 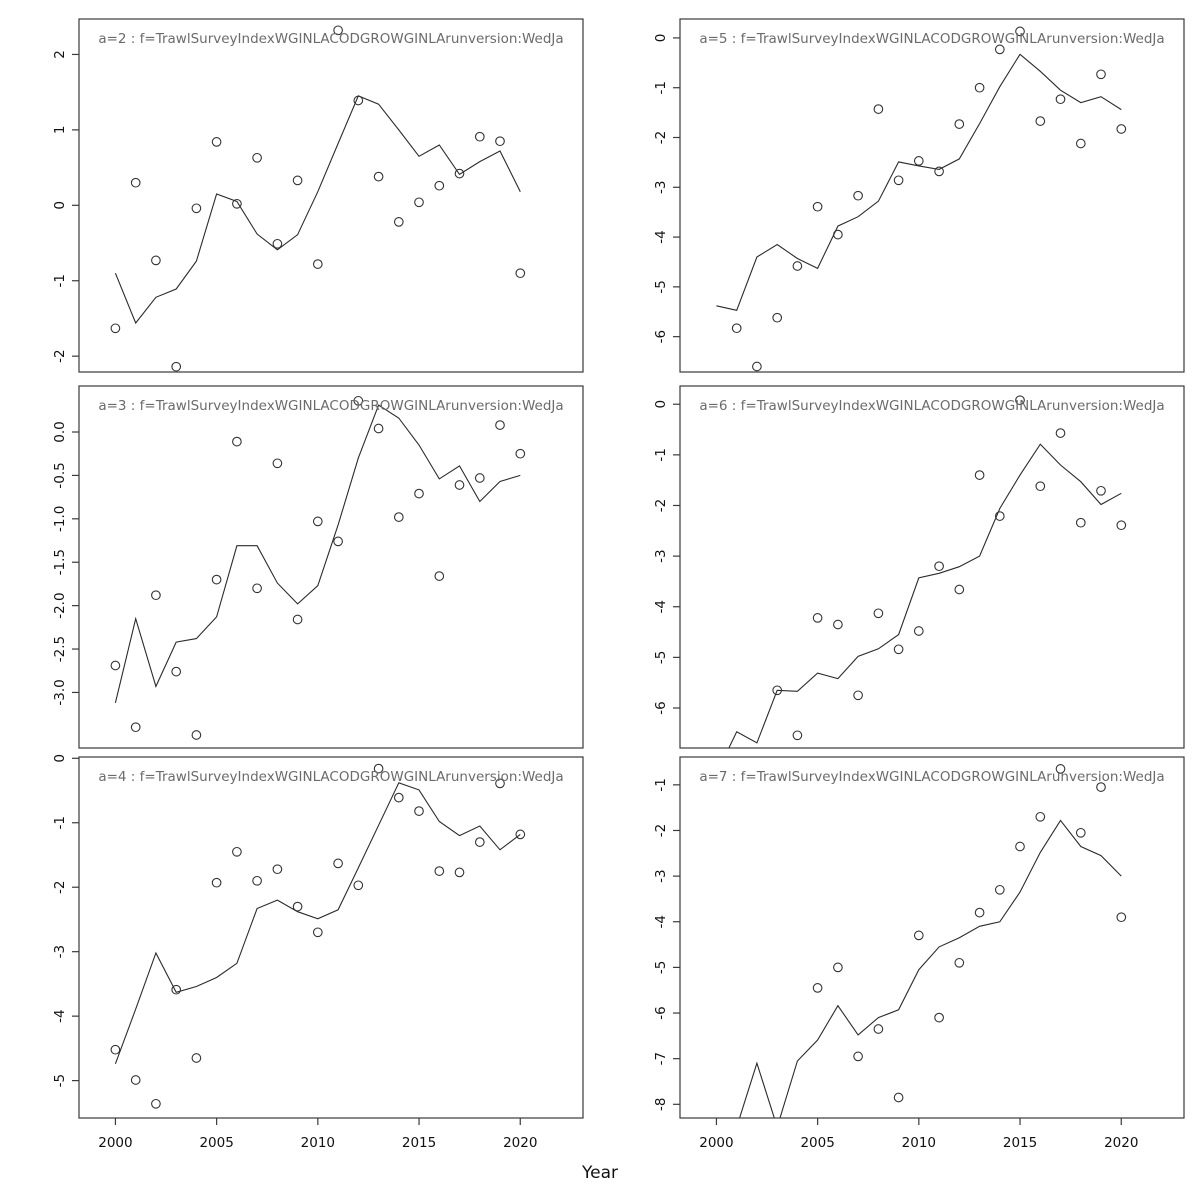 What do you see at coordinates (216, 1143) in the screenshot?
I see `x-tick-label: 2005` at bounding box center [216, 1143].